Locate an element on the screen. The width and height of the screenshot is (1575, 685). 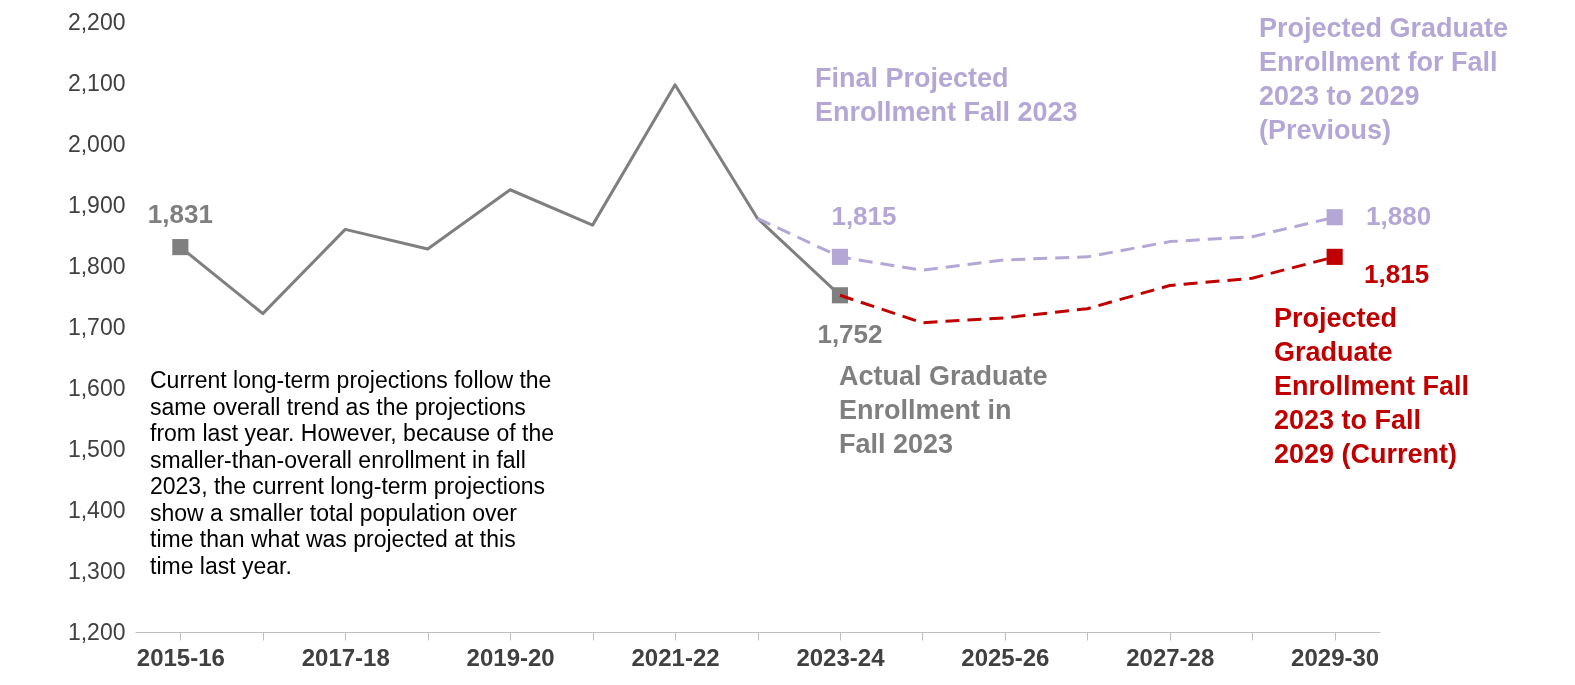
y-tick-label: 1,200 is located at coordinates (96, 631).